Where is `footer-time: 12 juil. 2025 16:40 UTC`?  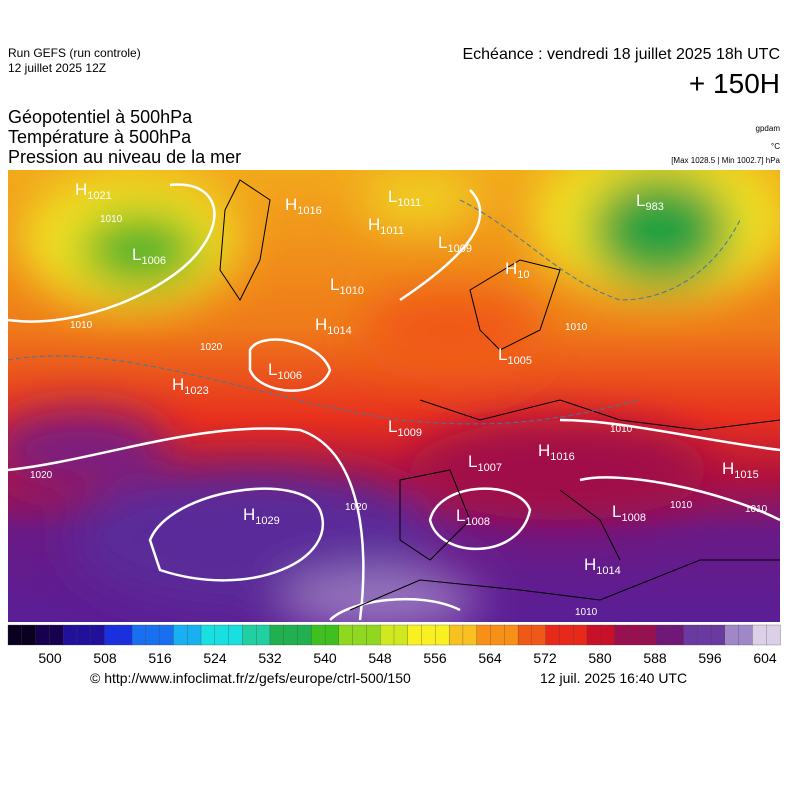 footer-time: 12 juil. 2025 16:40 UTC is located at coordinates (614, 678).